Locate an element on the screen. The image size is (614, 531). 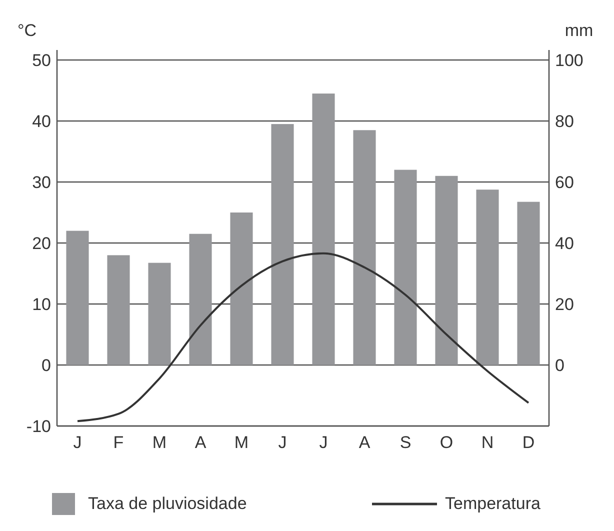
x-tick-label: N is located at coordinates (487, 442).